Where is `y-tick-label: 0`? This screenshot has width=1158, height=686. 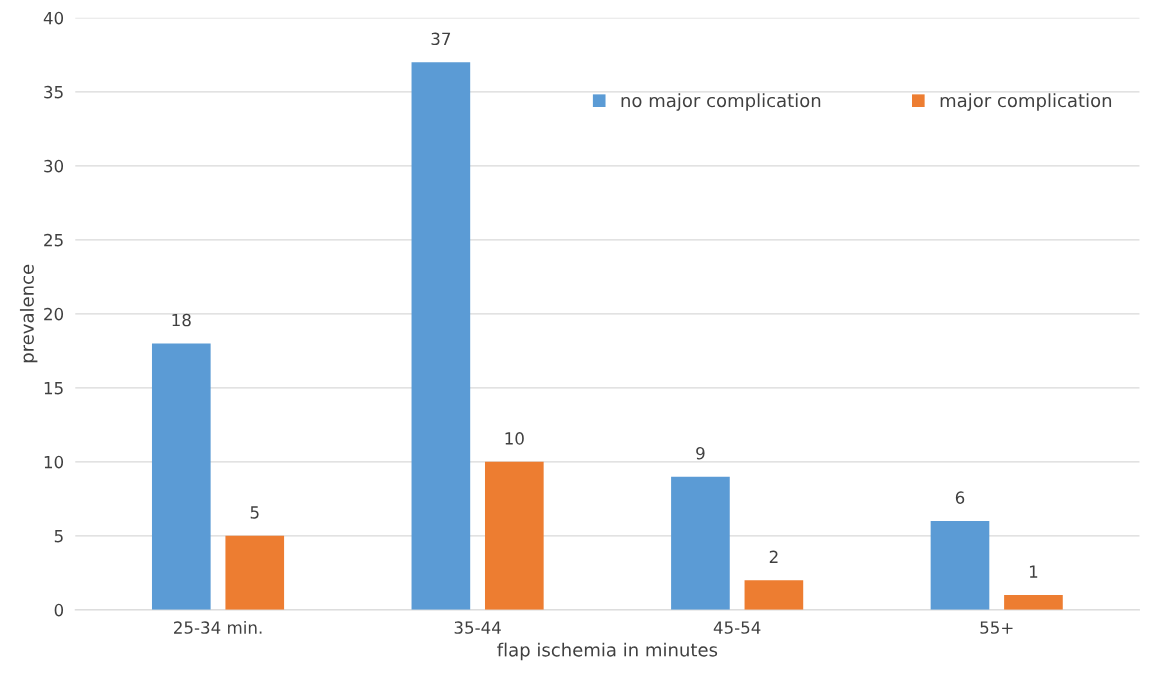
y-tick-label: 0 is located at coordinates (59, 610).